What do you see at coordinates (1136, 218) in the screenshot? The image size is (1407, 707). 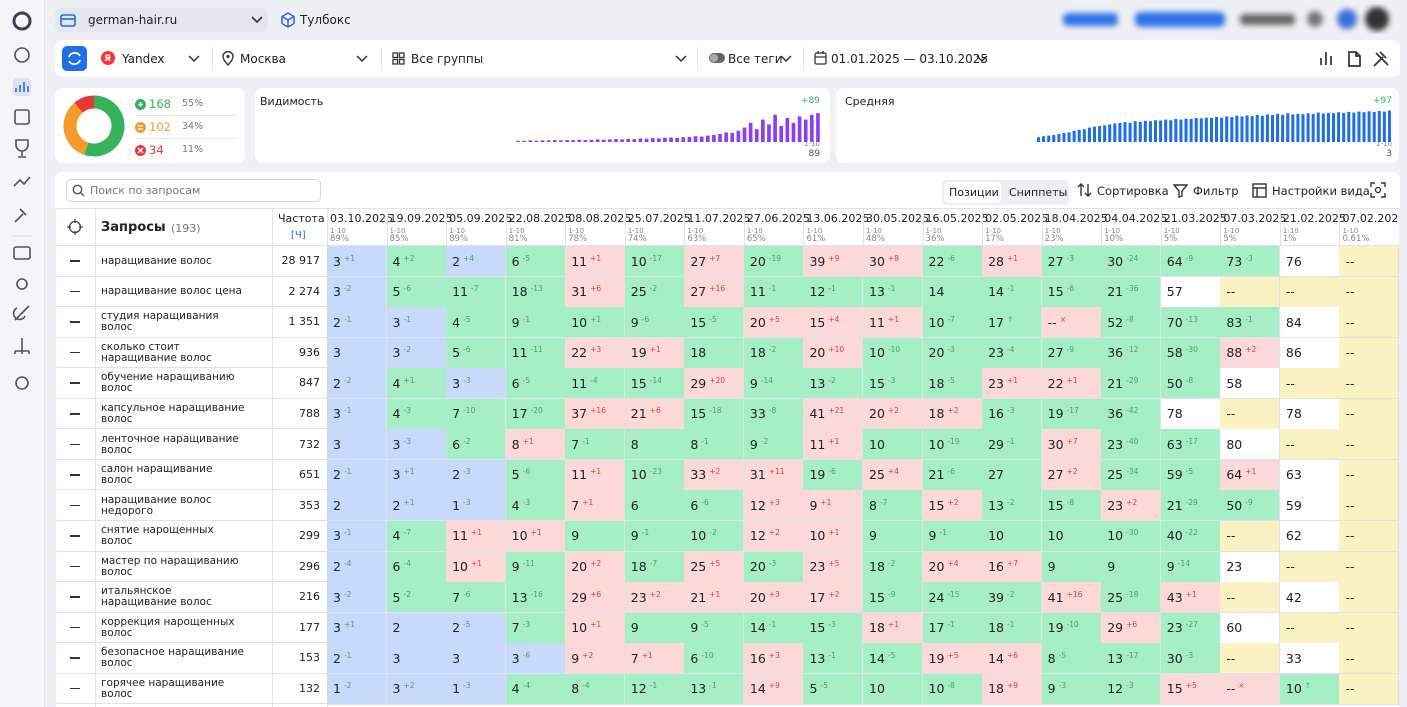 I see `date-header: 04.04.2025` at bounding box center [1136, 218].